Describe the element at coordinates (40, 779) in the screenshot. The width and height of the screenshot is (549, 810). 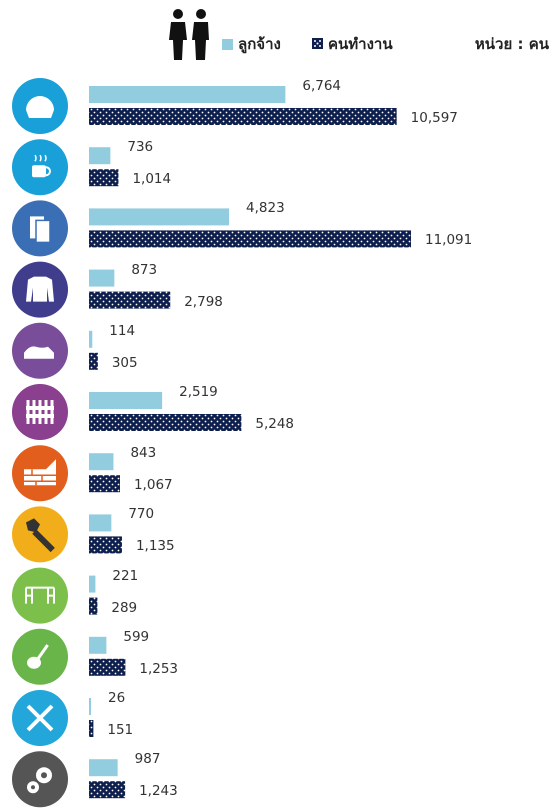
I see `machinery-gear-icon` at that location.